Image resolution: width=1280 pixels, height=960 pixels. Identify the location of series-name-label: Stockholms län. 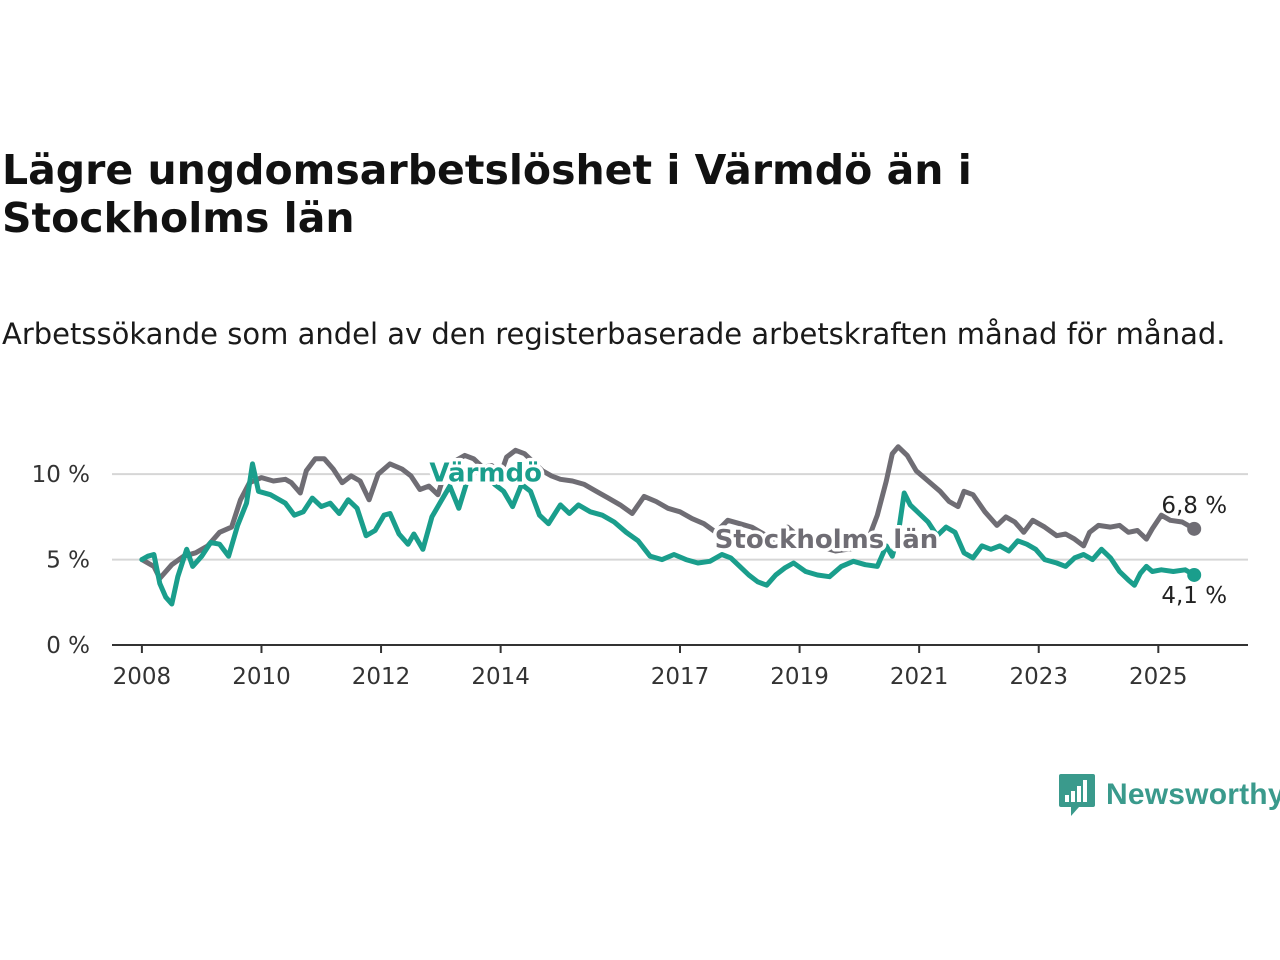
(827, 540).